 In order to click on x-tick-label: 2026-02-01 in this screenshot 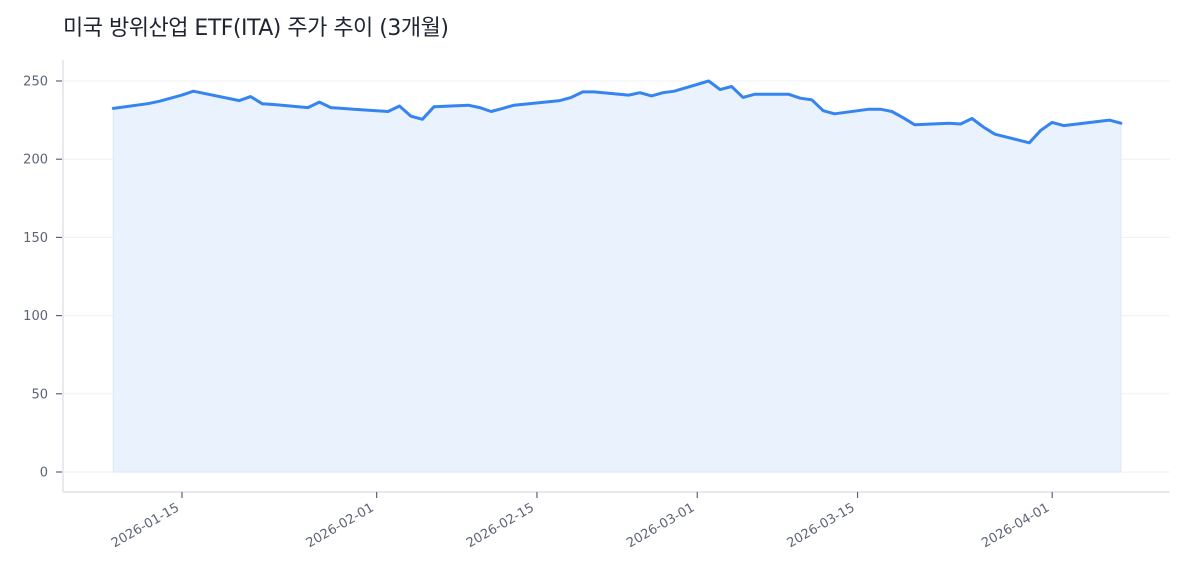, I will do `click(340, 525)`.